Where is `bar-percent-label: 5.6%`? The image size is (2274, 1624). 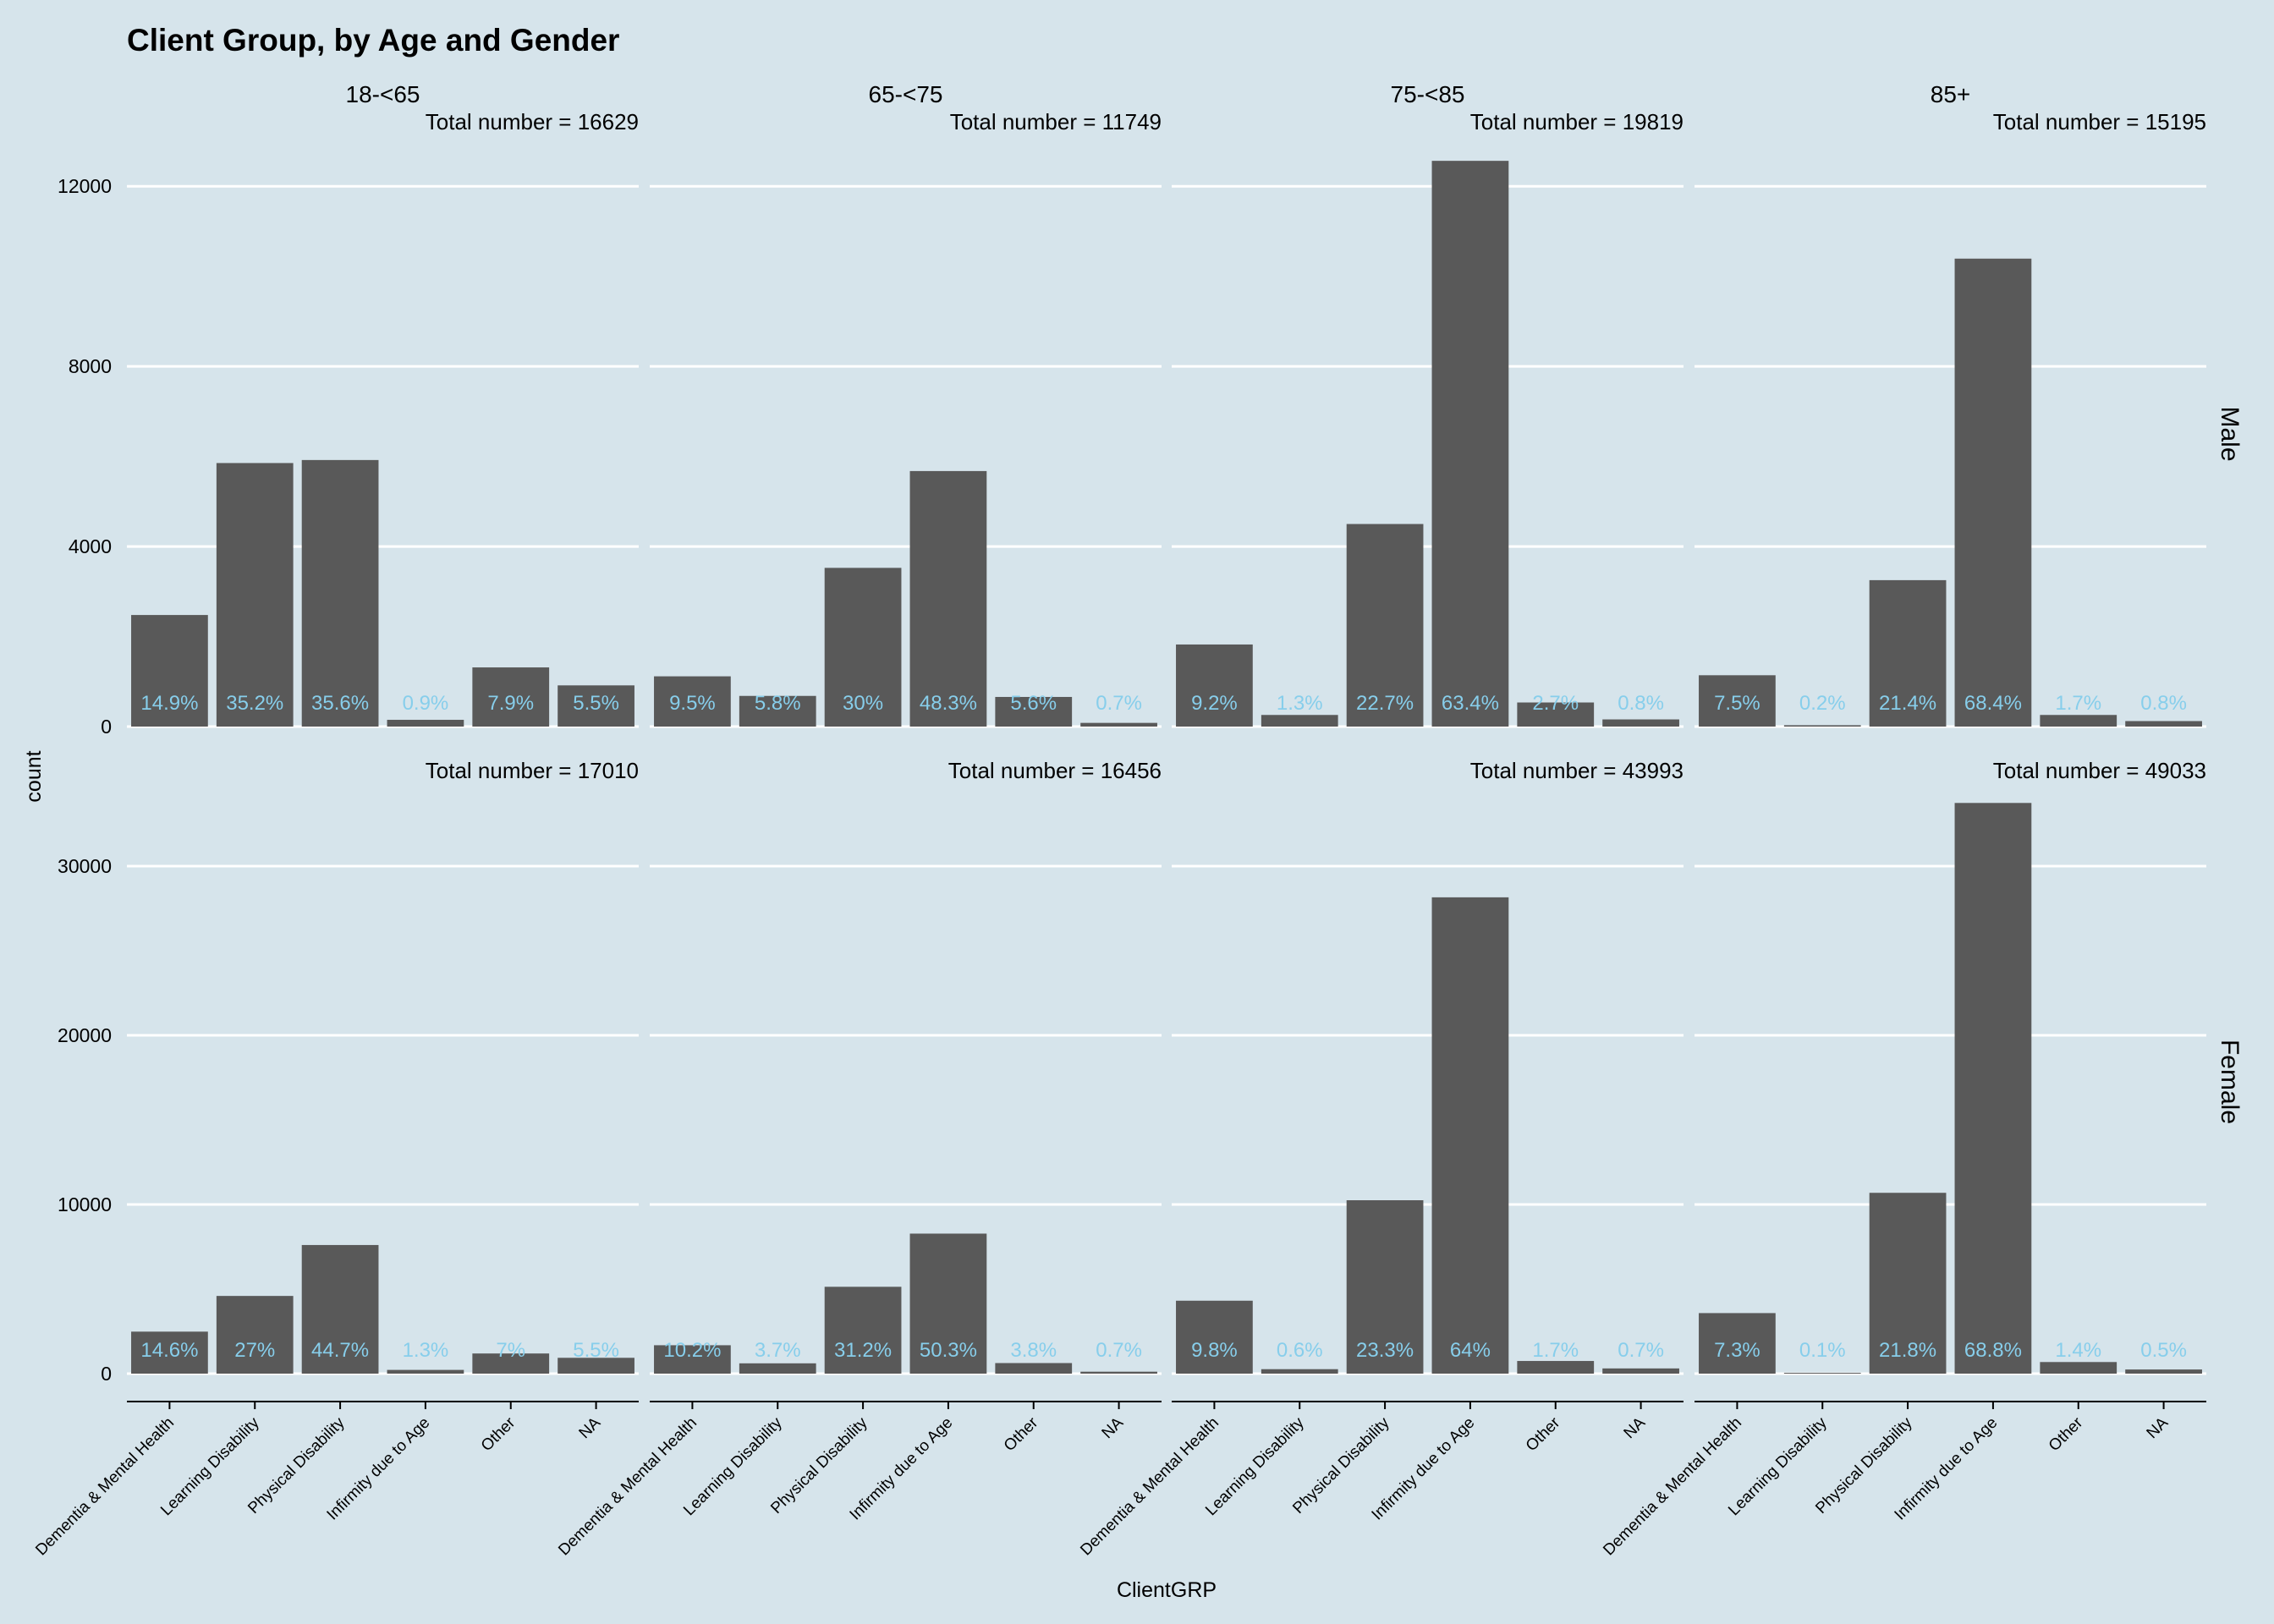 bar-percent-label: 5.6% is located at coordinates (1033, 703).